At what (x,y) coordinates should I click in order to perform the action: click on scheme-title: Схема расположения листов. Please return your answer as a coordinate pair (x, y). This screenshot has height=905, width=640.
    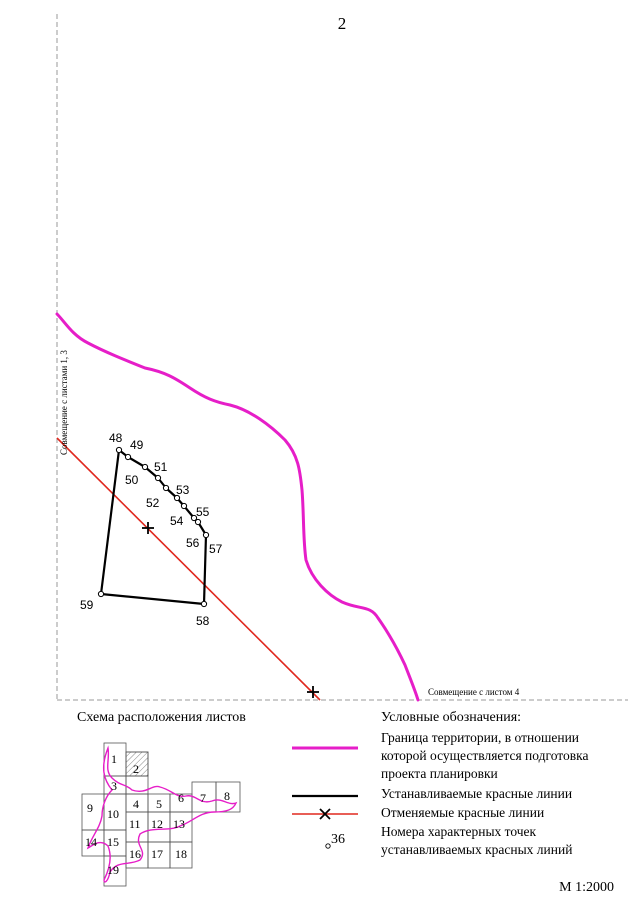
    Looking at the image, I should click on (161, 717).